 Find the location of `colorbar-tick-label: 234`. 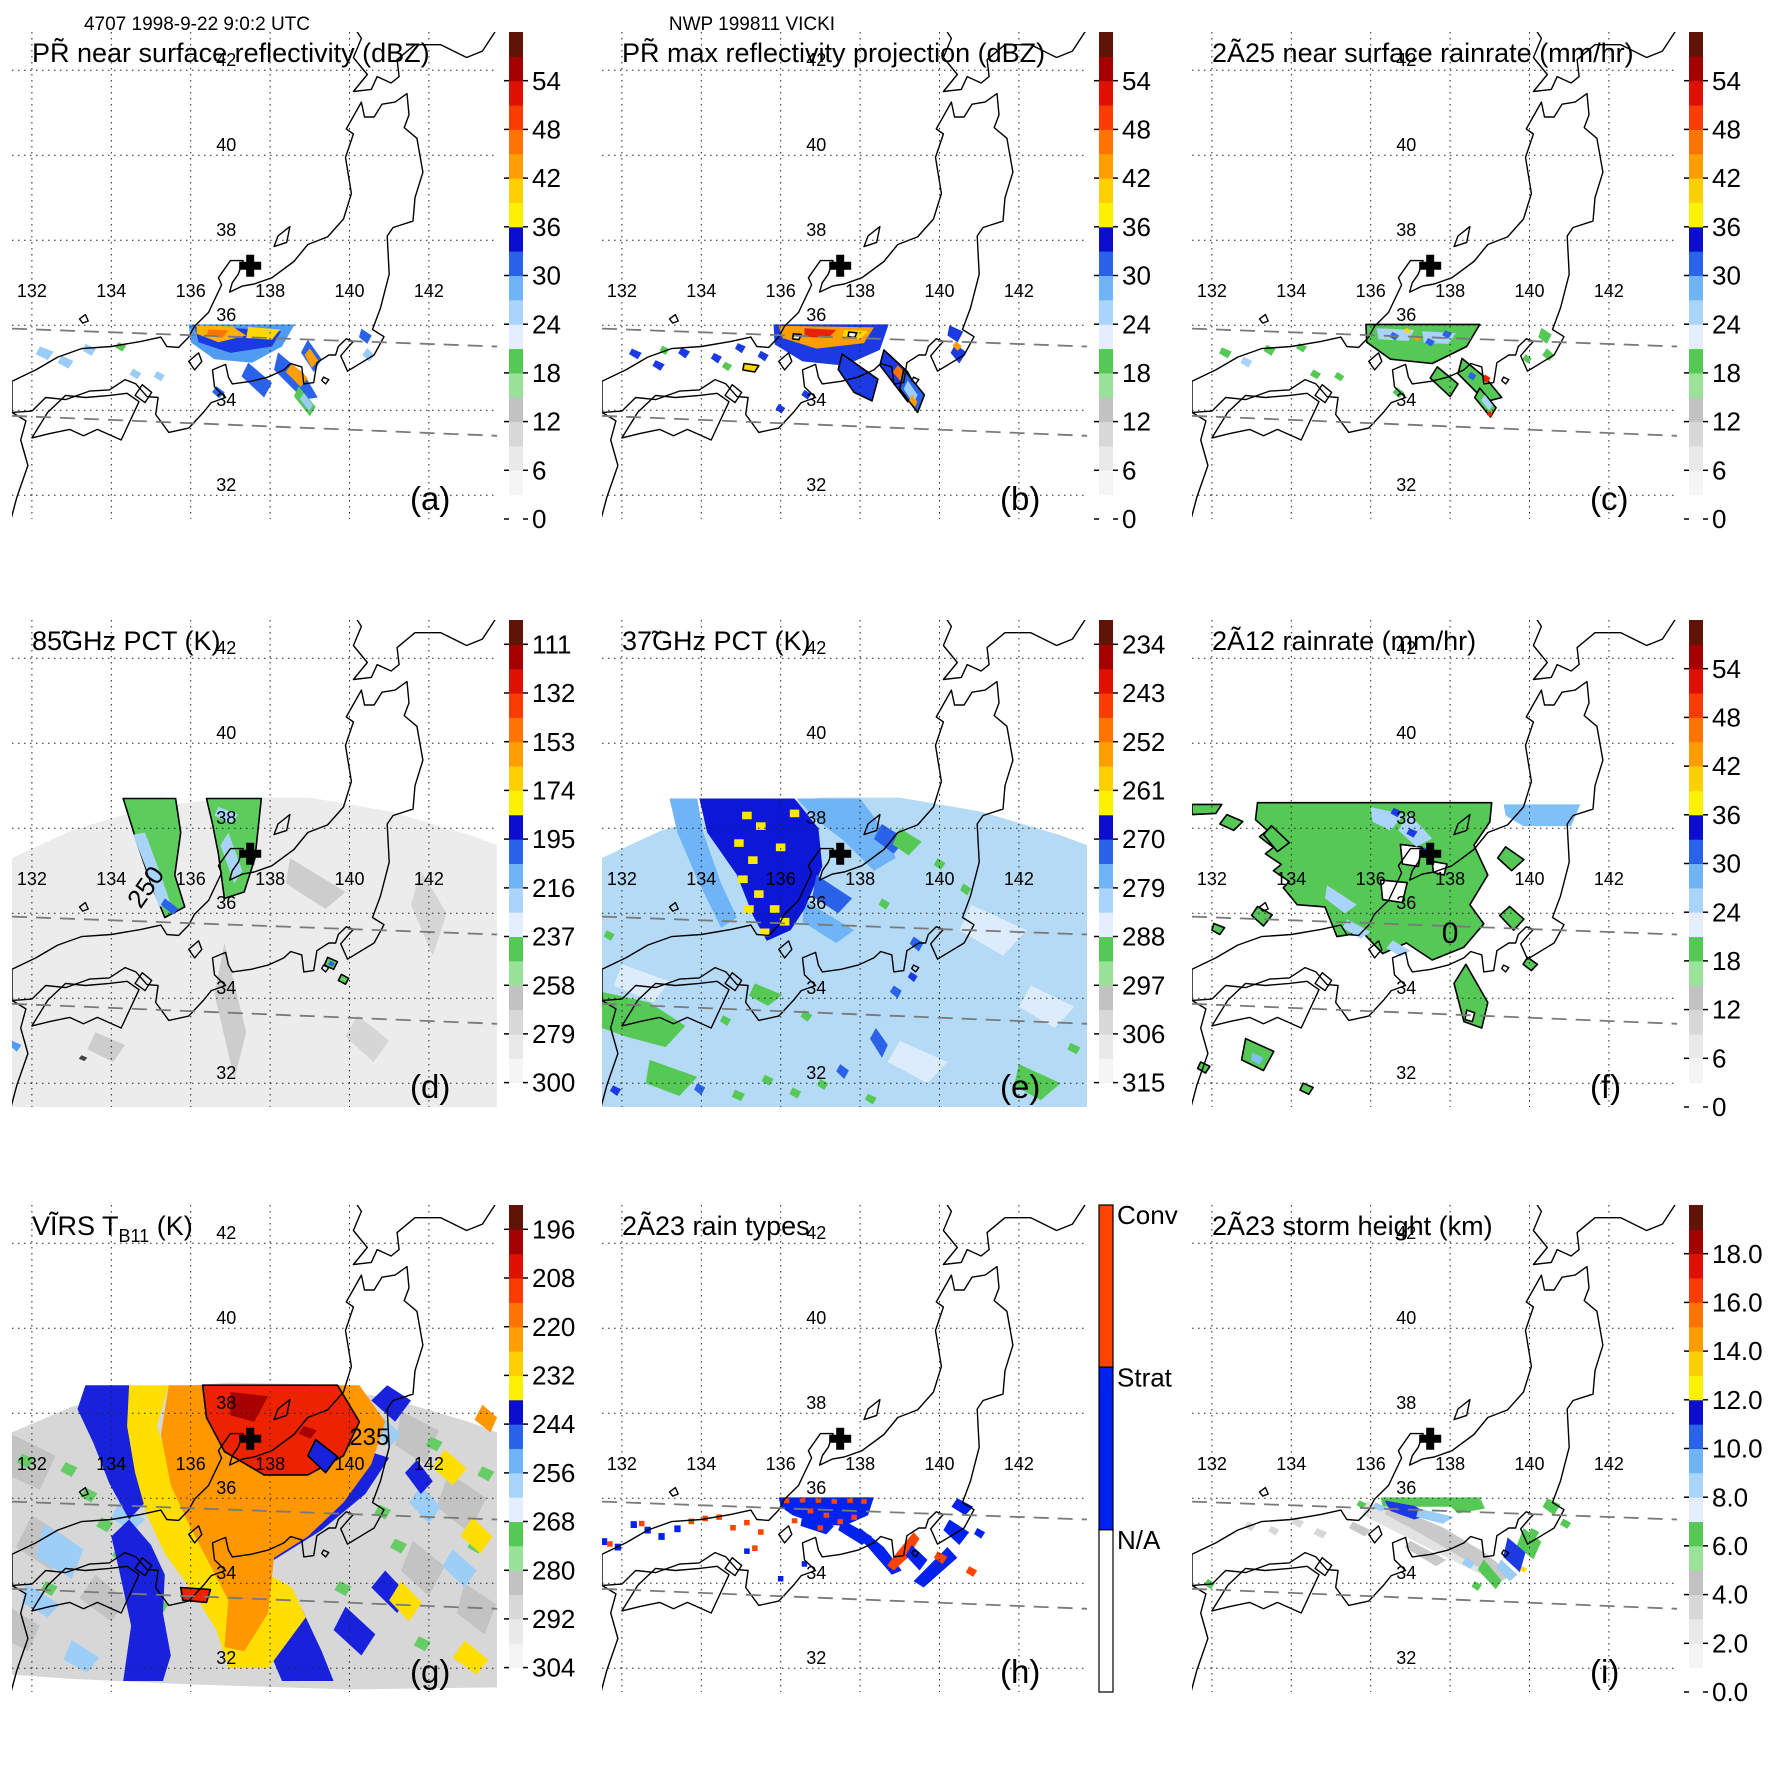

colorbar-tick-label: 234 is located at coordinates (1143, 644).